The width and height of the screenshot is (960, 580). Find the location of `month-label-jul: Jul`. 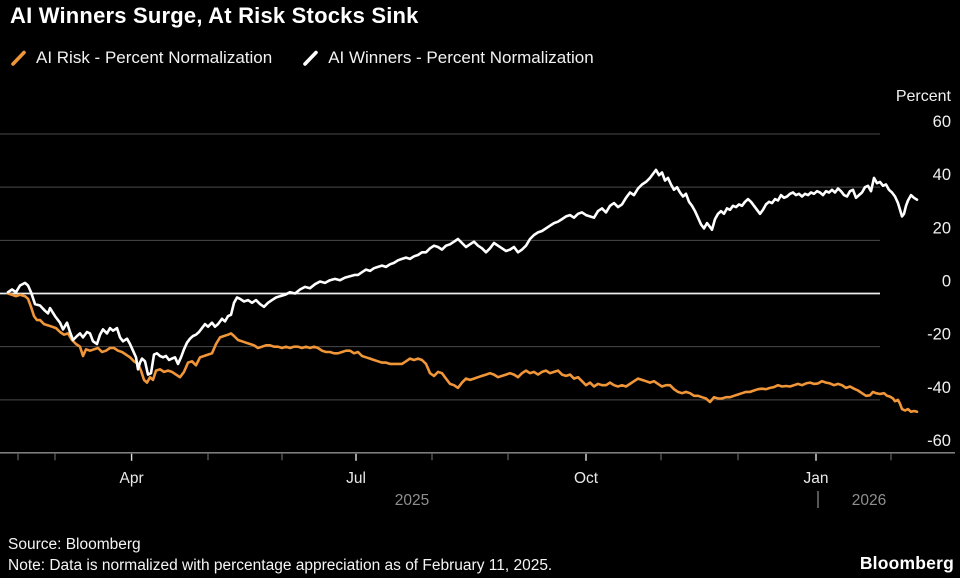

month-label-jul: Jul is located at coordinates (356, 478).